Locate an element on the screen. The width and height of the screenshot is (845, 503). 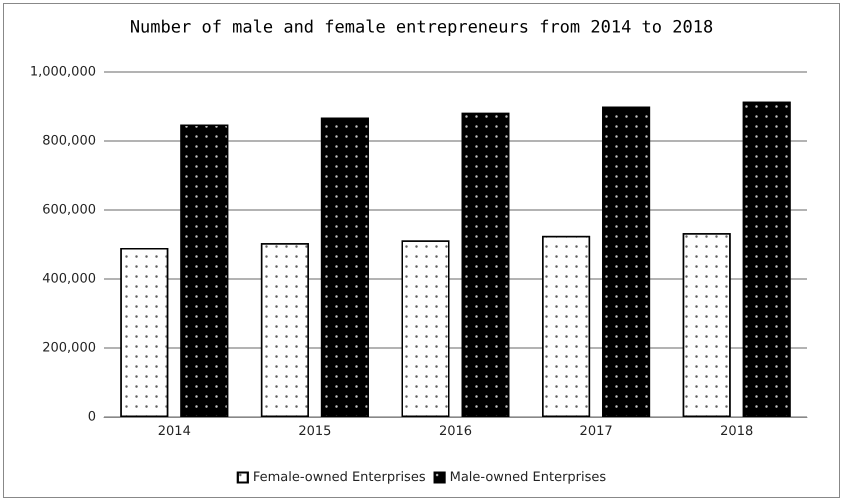
y-tick-label: 200,000 is located at coordinates (69, 348).